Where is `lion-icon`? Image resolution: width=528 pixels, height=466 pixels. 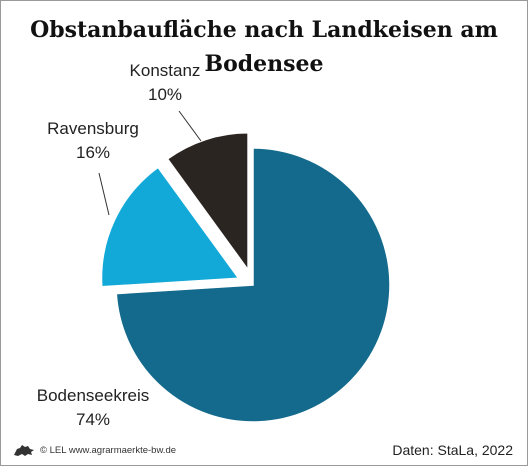 lion-icon is located at coordinates (24, 450).